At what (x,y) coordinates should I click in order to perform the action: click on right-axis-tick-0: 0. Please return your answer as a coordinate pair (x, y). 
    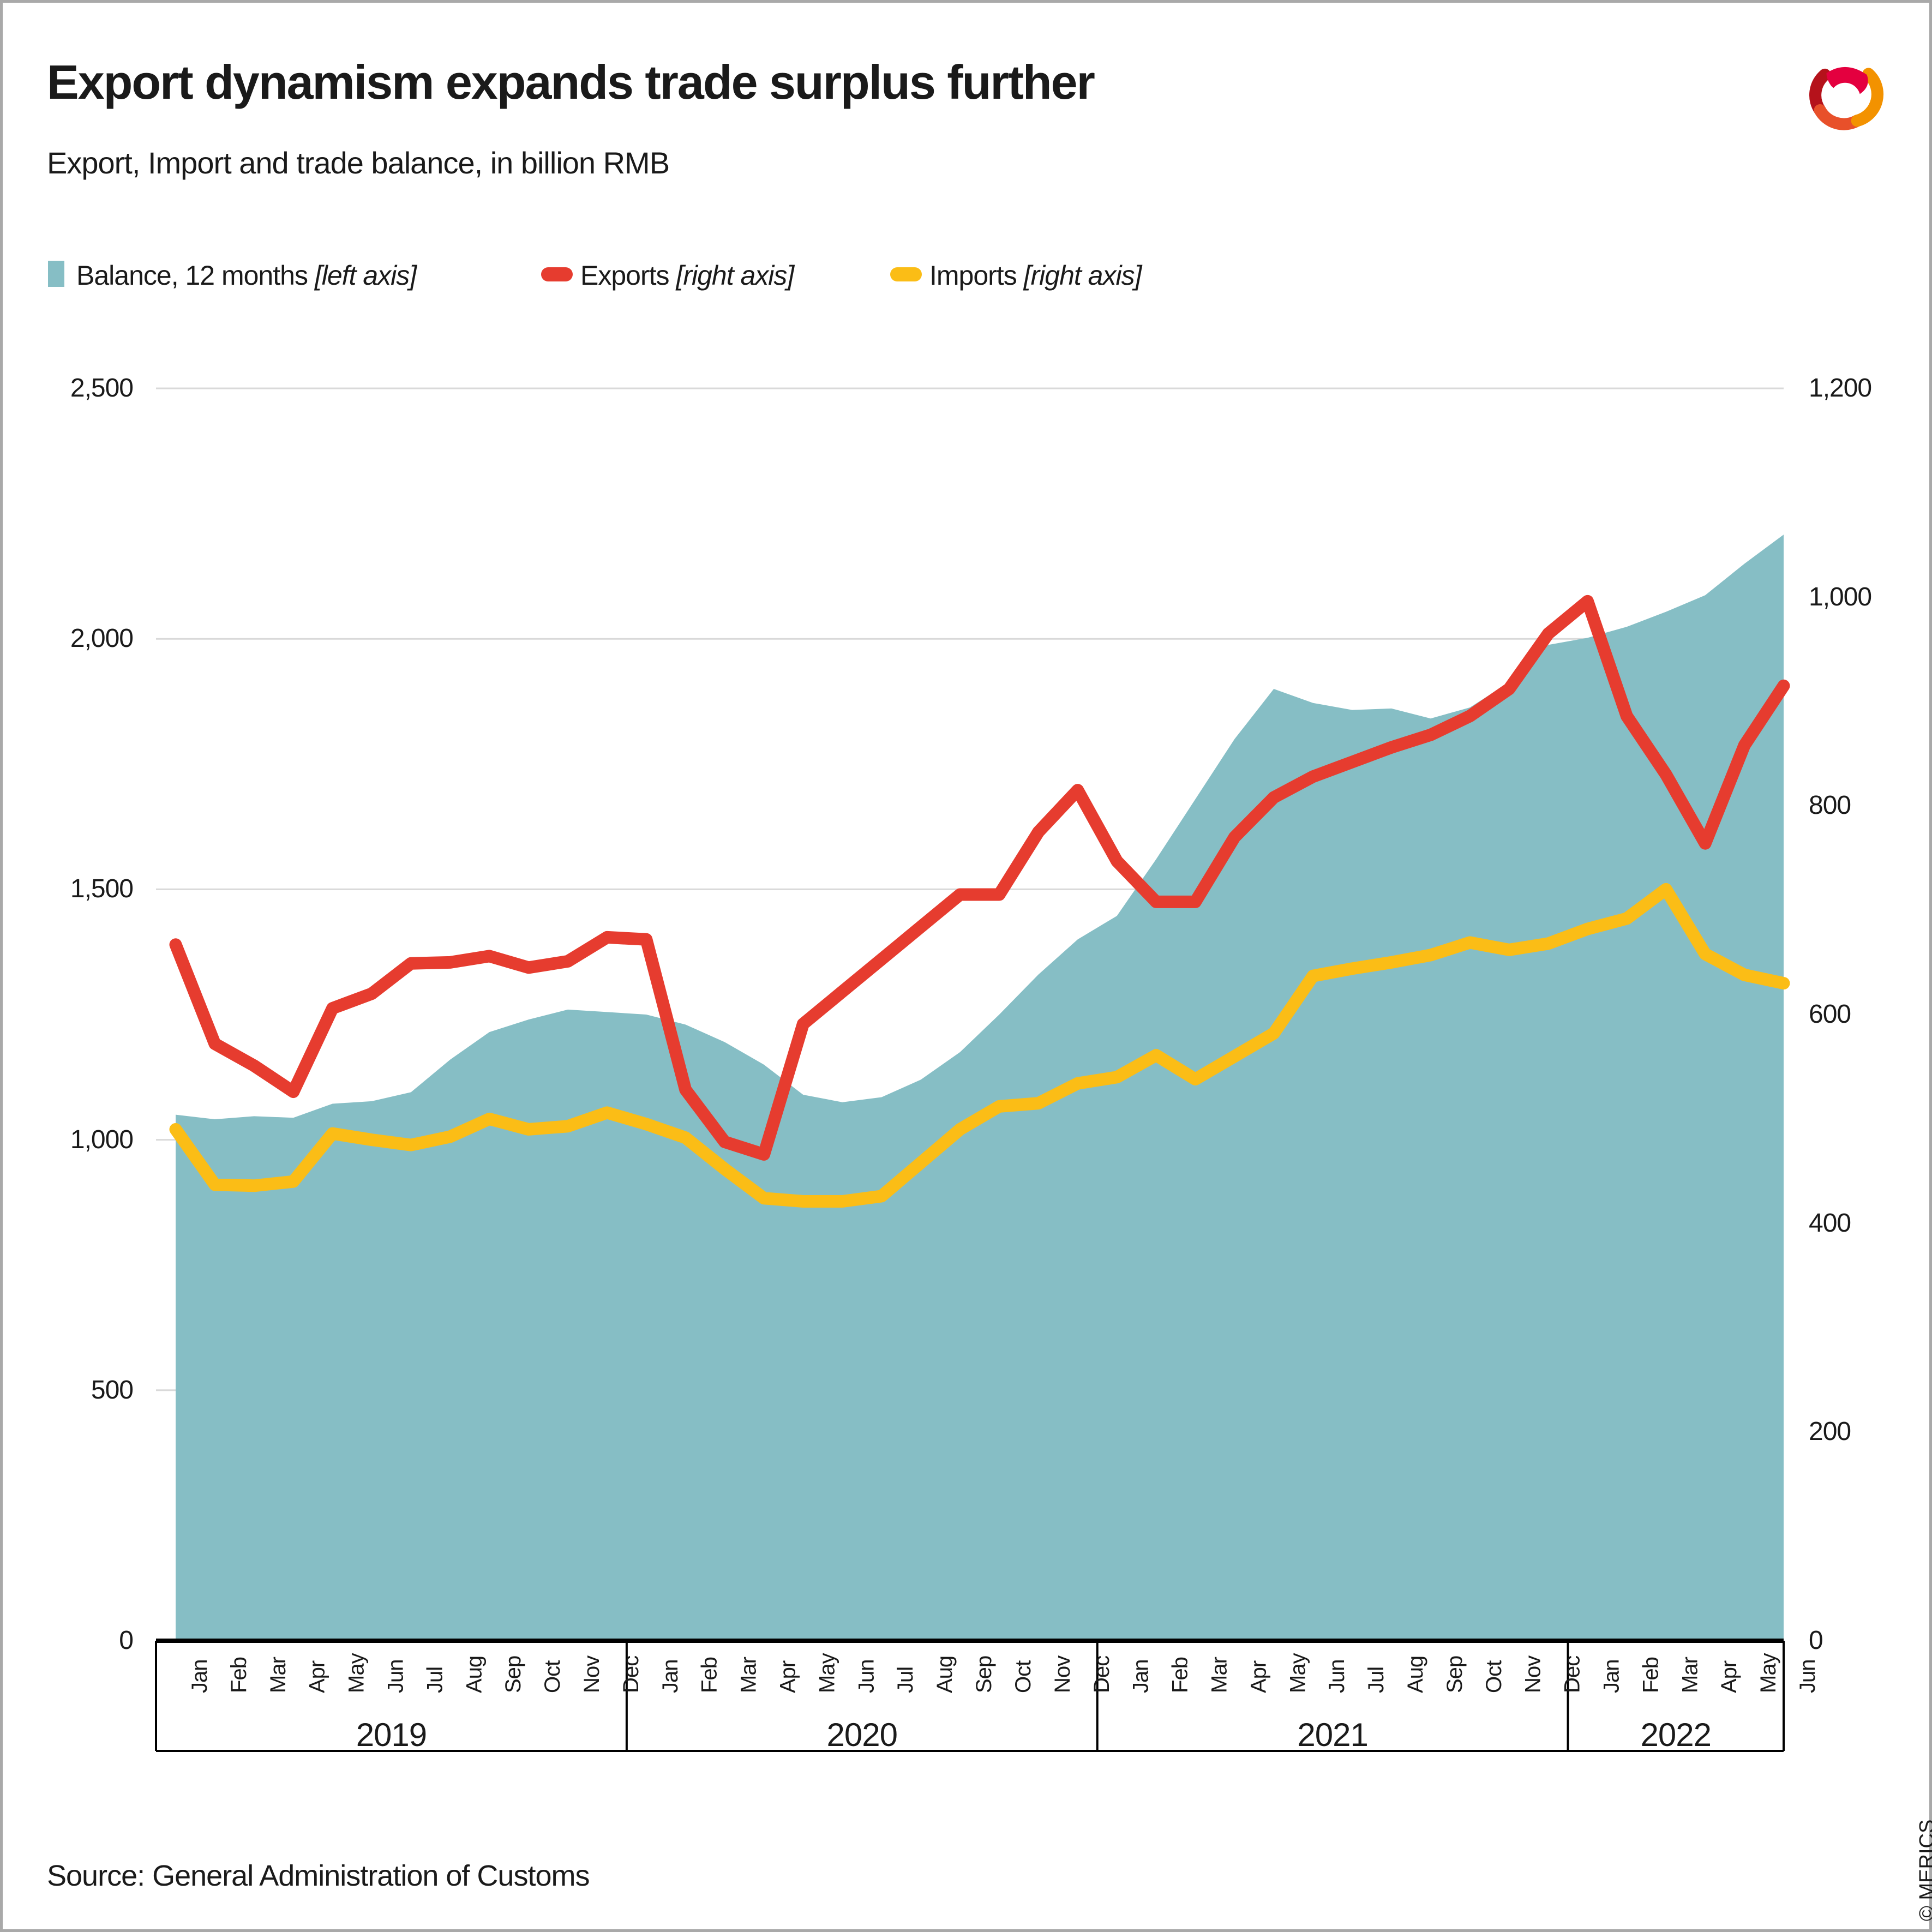
    Looking at the image, I should click on (1816, 1640).